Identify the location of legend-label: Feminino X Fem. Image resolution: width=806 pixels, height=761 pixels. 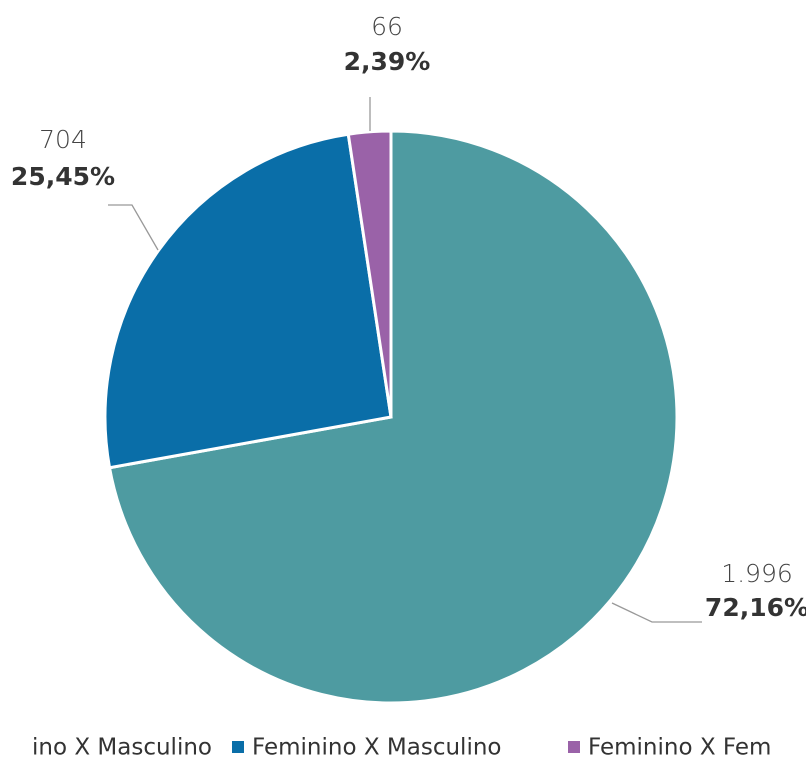
(679, 748).